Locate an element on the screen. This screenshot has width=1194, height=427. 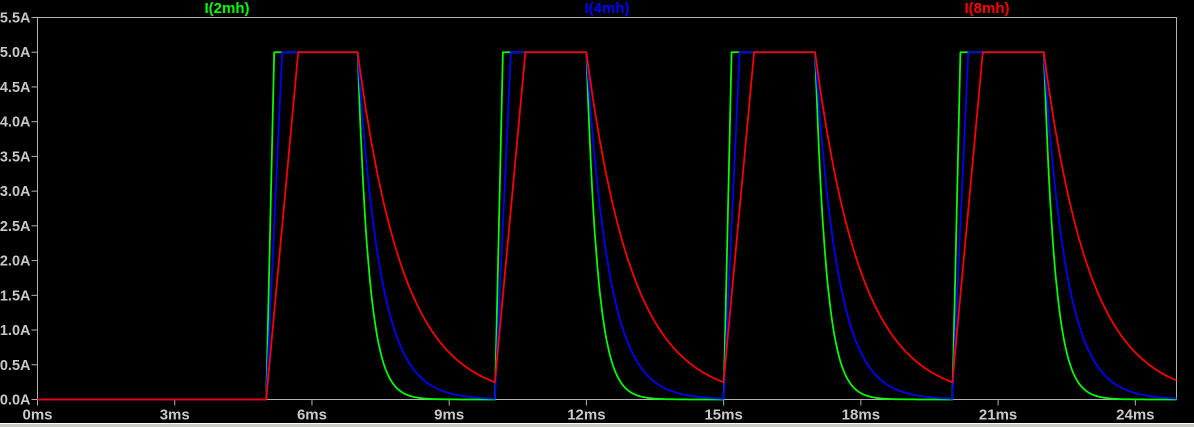
y-axis-tick-label: 4.0A is located at coordinates (15, 123).